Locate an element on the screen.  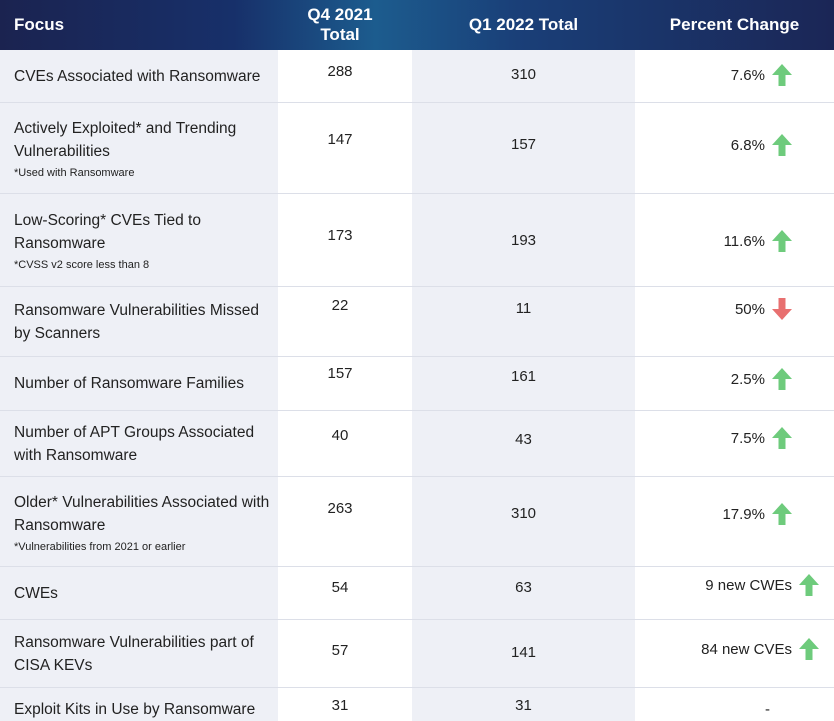
percent-change-cell: 17.9% is located at coordinates (734, 514).